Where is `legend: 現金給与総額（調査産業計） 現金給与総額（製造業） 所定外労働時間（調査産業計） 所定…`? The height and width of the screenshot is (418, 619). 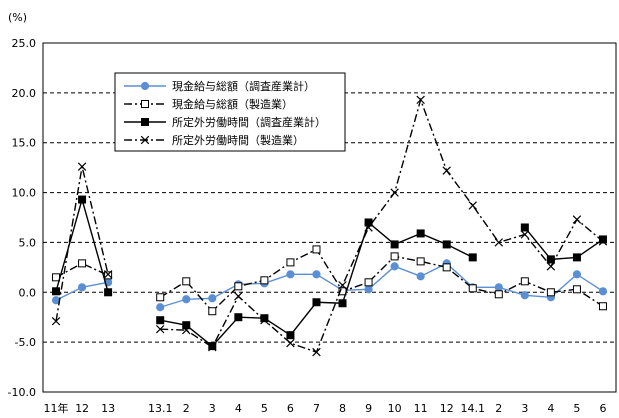
legend: 現金給与総額（調査産業計） 現金給与総額（製造業） 所定外労働時間（調査産業計） 所定… is located at coordinates (230, 112).